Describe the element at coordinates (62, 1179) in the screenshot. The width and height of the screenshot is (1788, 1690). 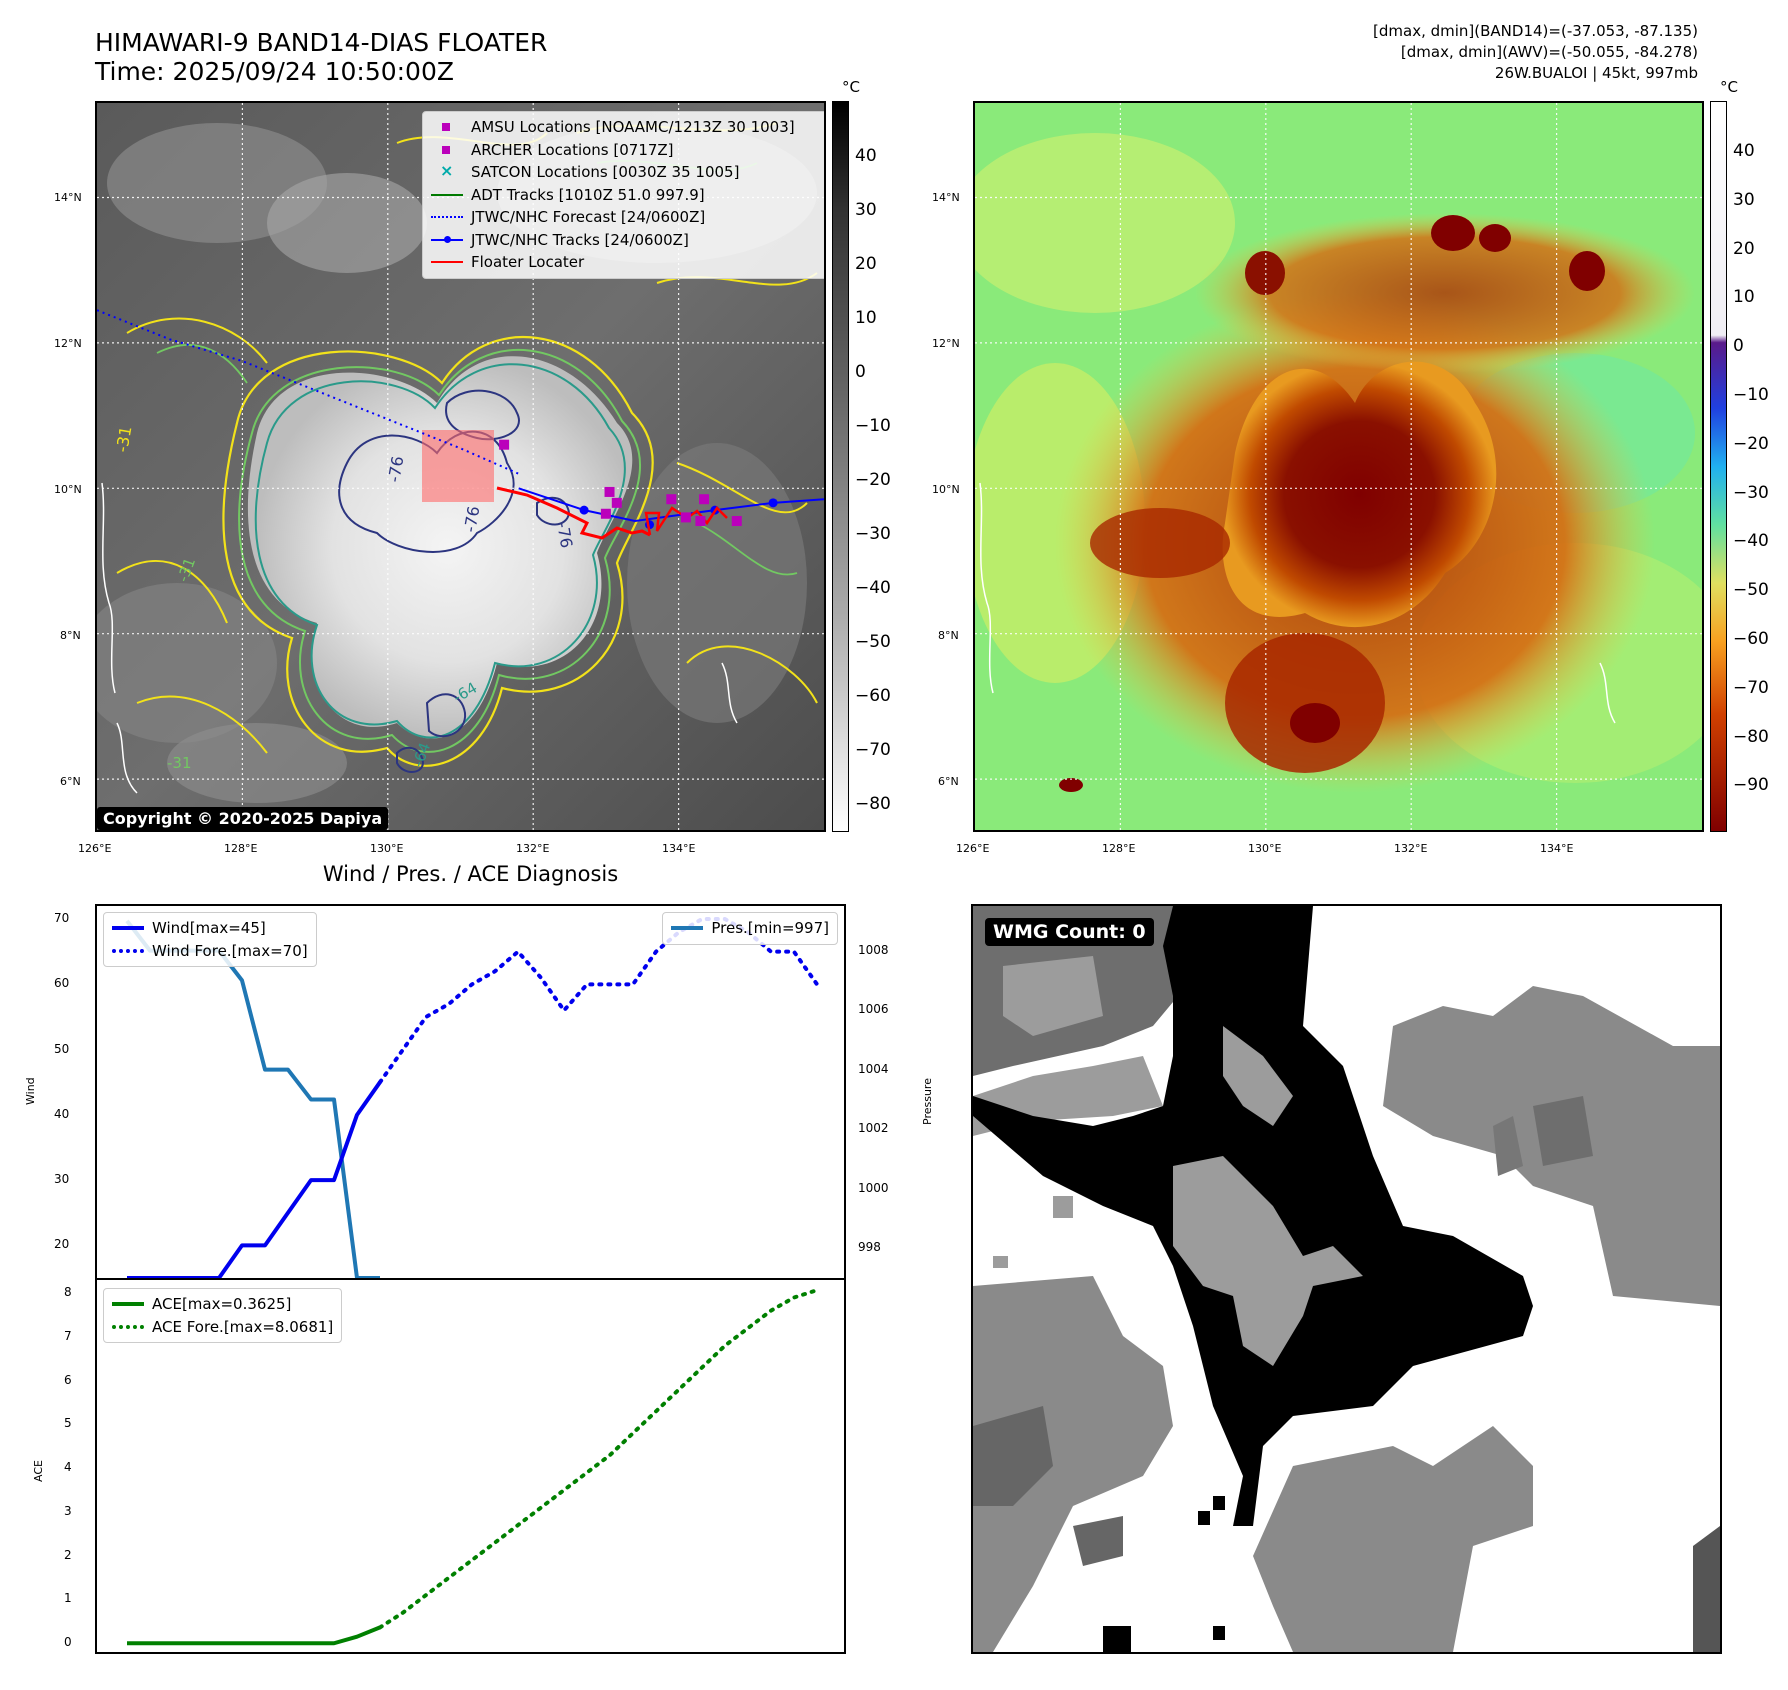
I see `axis-tick: 30` at that location.